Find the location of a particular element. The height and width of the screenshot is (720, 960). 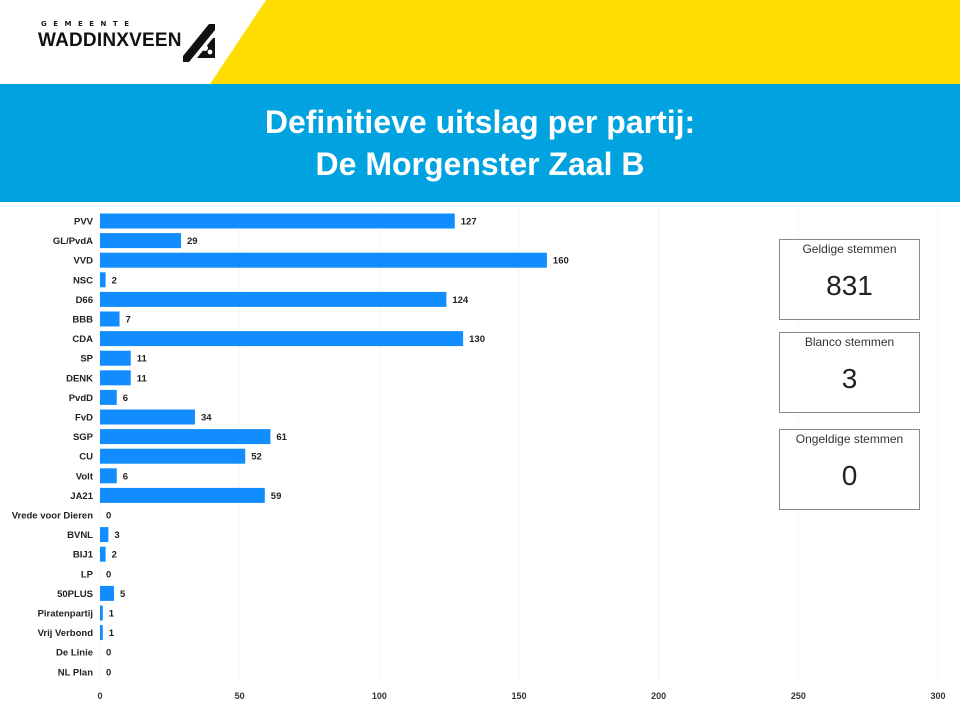

valid-votes-value: 831 is located at coordinates (849, 285).